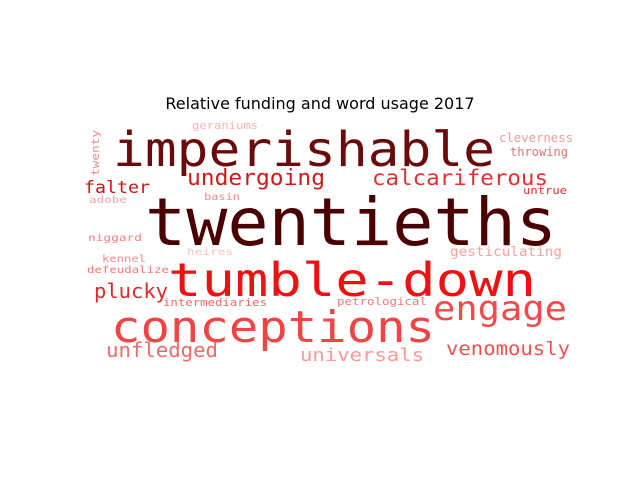 The height and width of the screenshot is (480, 640). Describe the element at coordinates (506, 252) in the screenshot. I see `word-gesticulating: gesticulating` at that location.